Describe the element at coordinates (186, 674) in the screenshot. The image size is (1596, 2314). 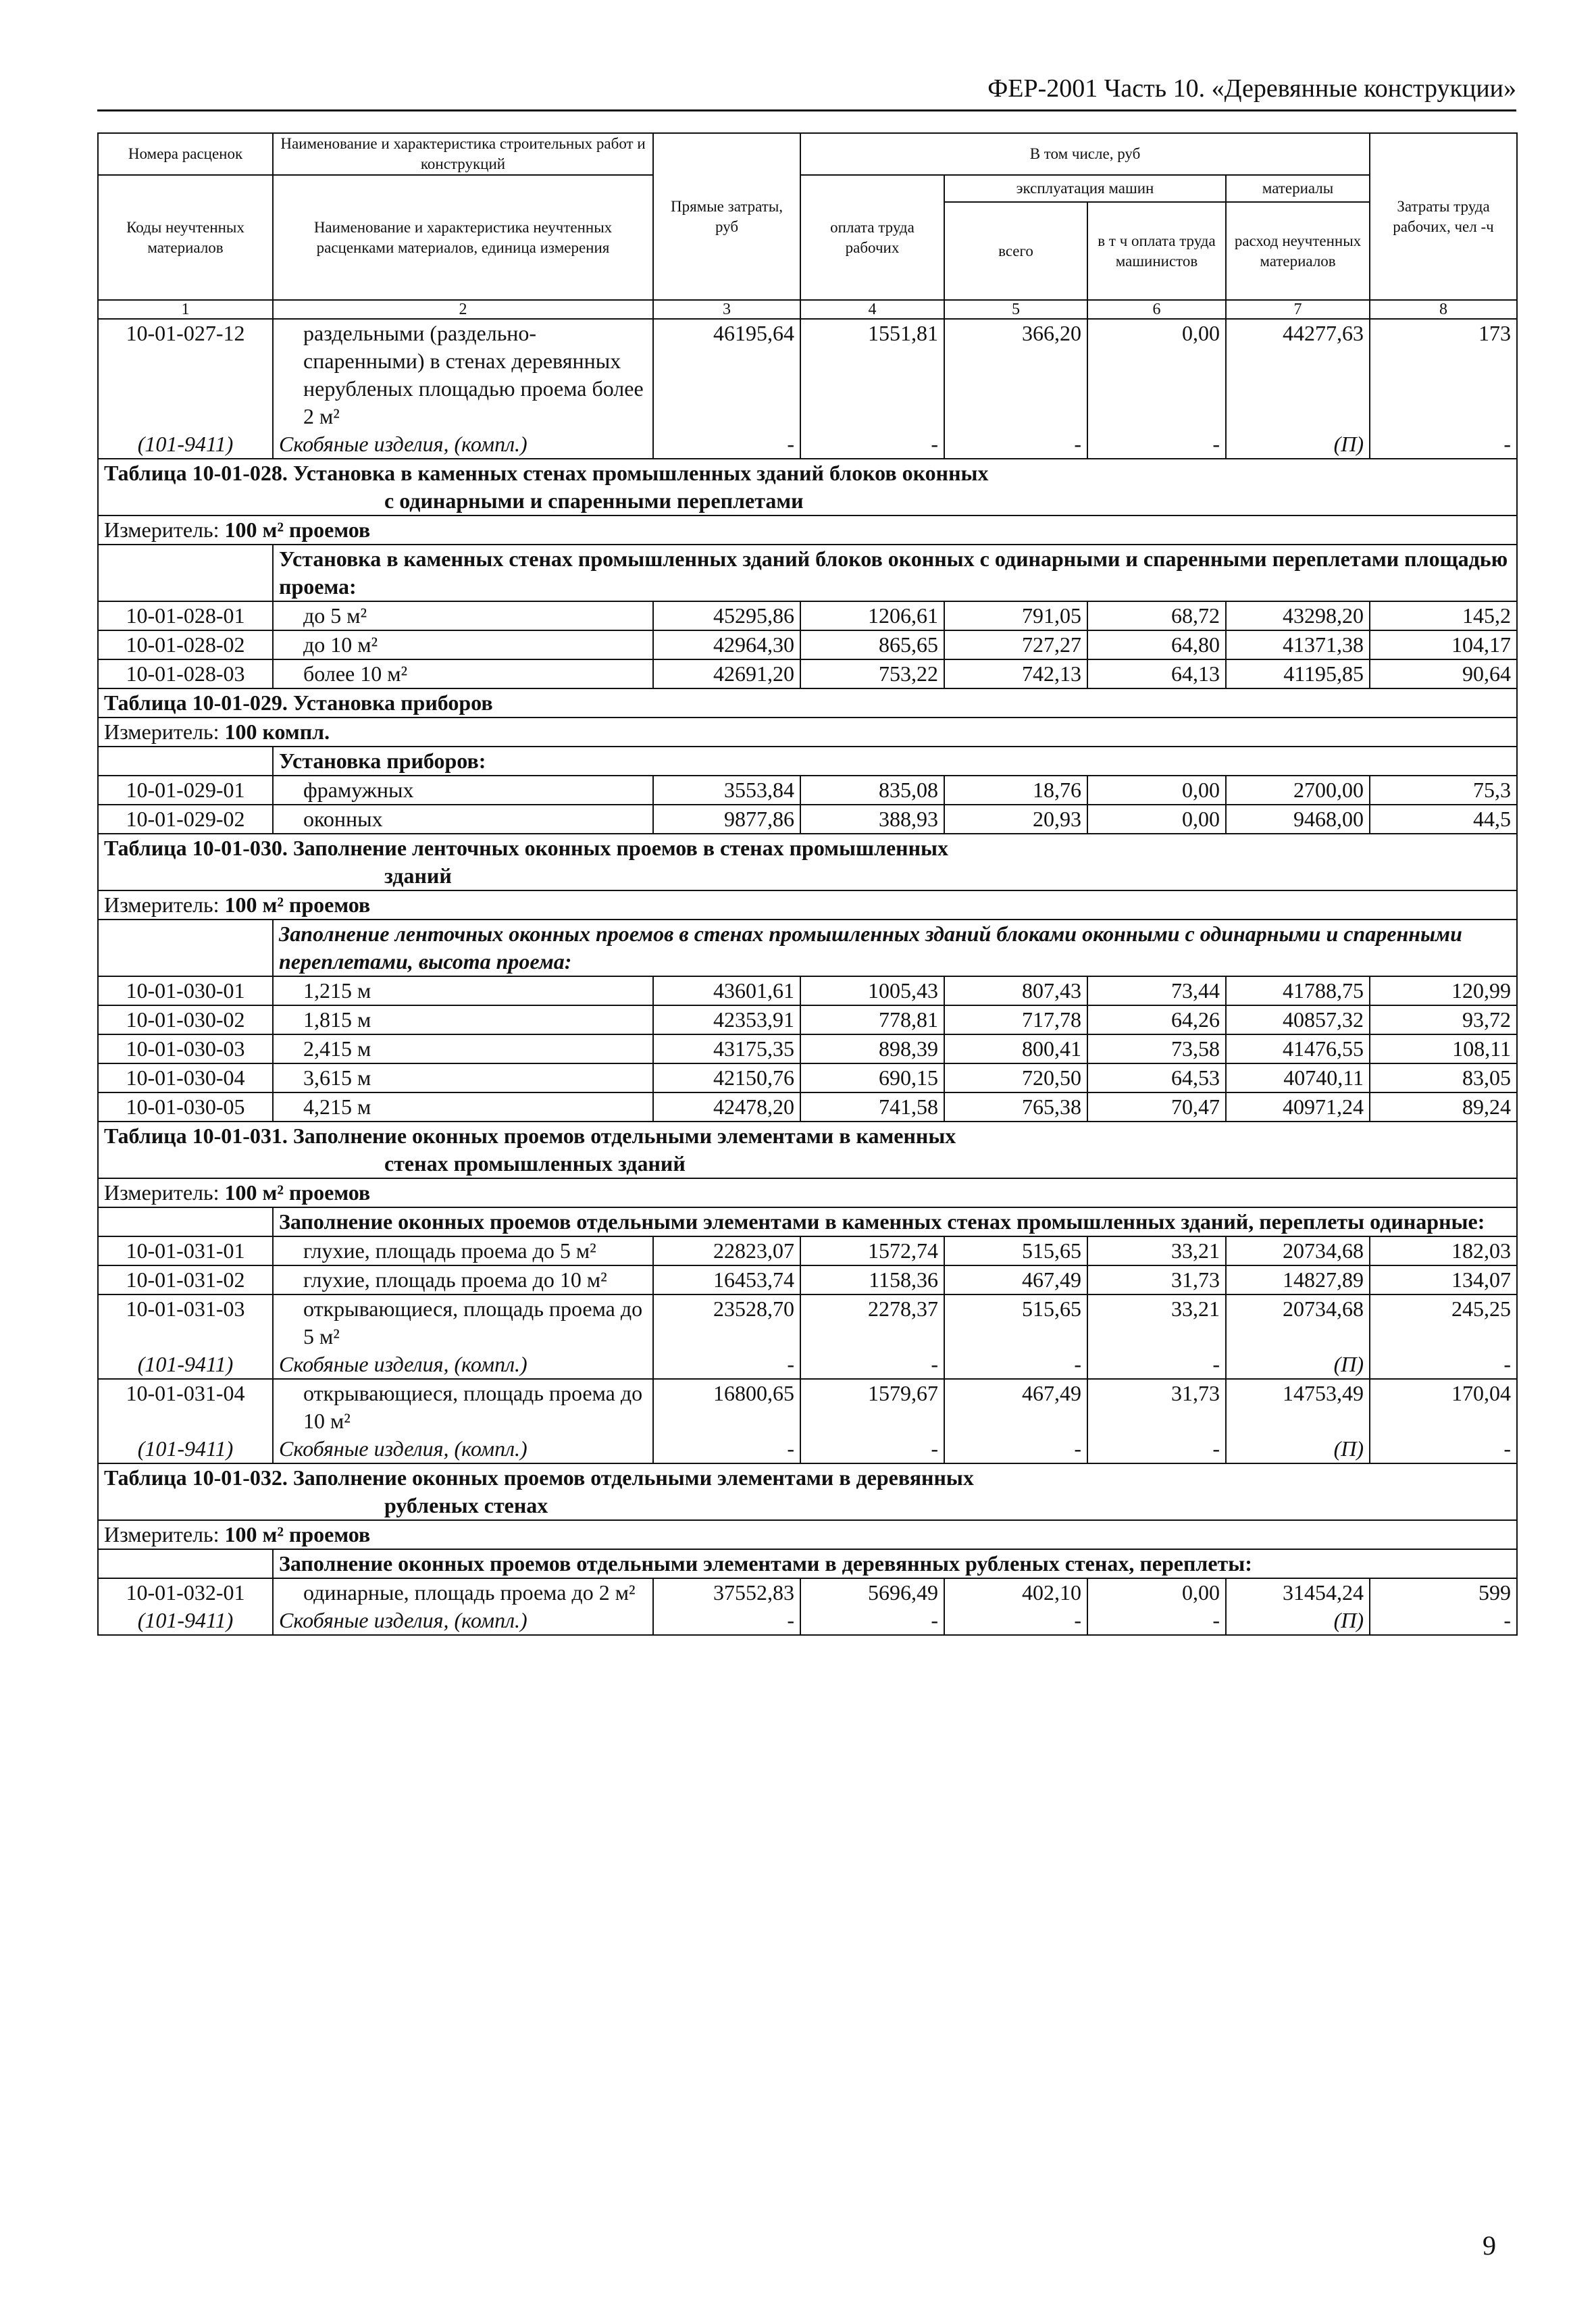
I see `rate-code: 10-01-028-03` at that location.